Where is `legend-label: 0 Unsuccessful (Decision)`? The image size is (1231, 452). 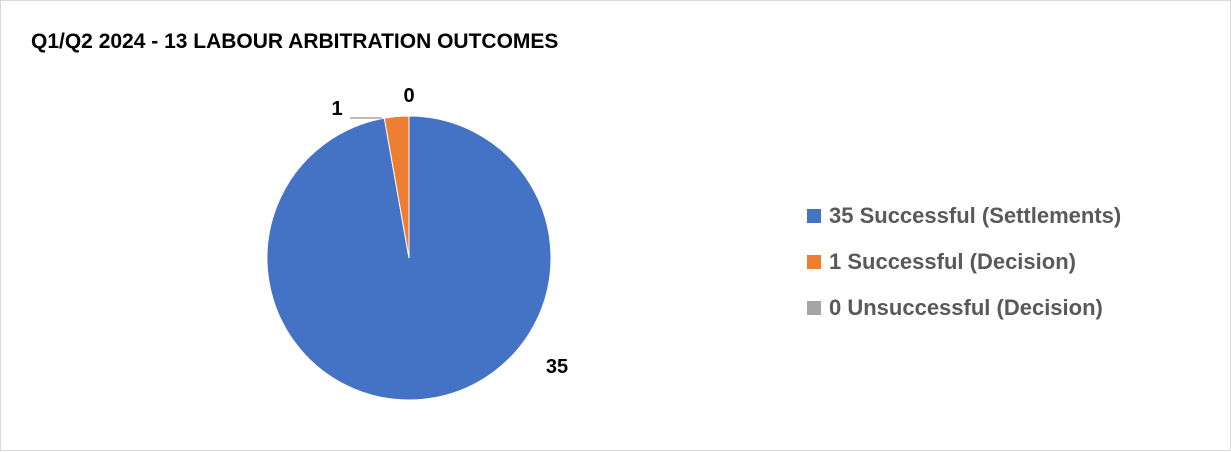
legend-label: 0 Unsuccessful (Decision) is located at coordinates (966, 307).